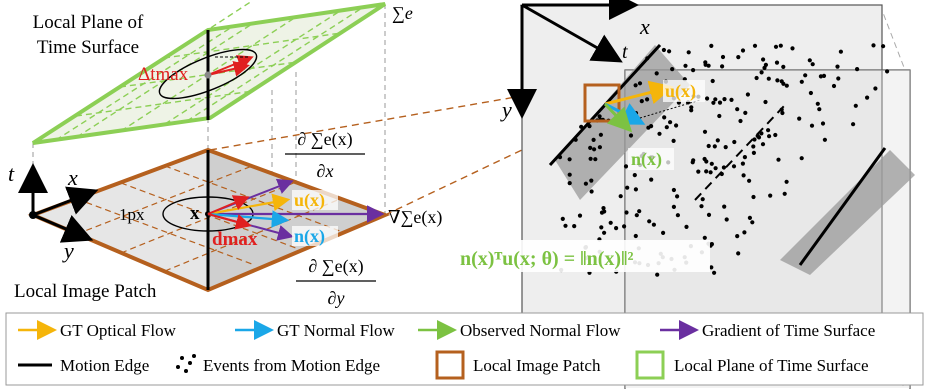 Image resolution: width=929 pixels, height=389 pixels. What do you see at coordinates (58, 203) in the screenshot?
I see `left-axes` at bounding box center [58, 203].